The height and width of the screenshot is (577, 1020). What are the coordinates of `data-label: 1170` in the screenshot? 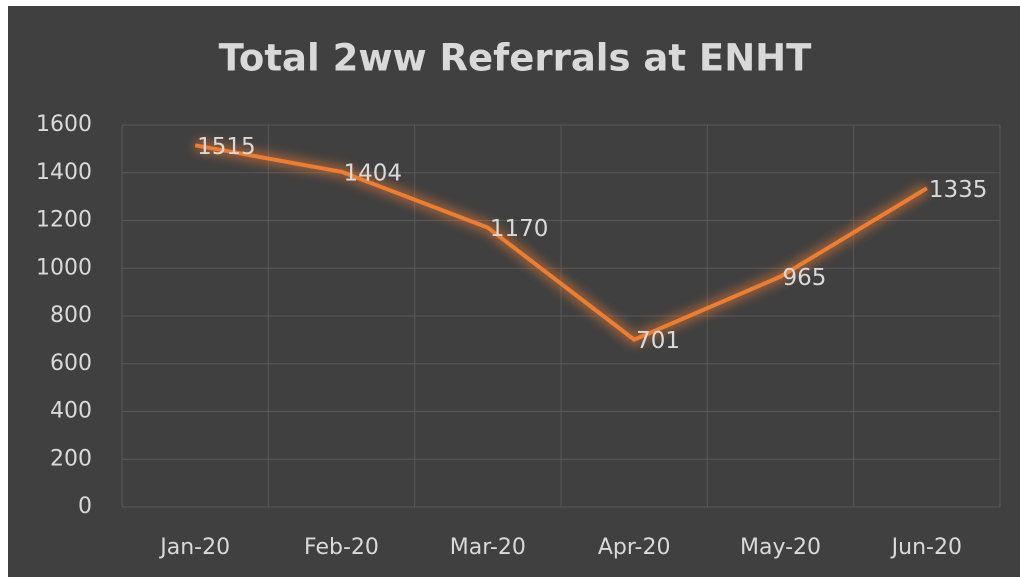 It's located at (519, 229).